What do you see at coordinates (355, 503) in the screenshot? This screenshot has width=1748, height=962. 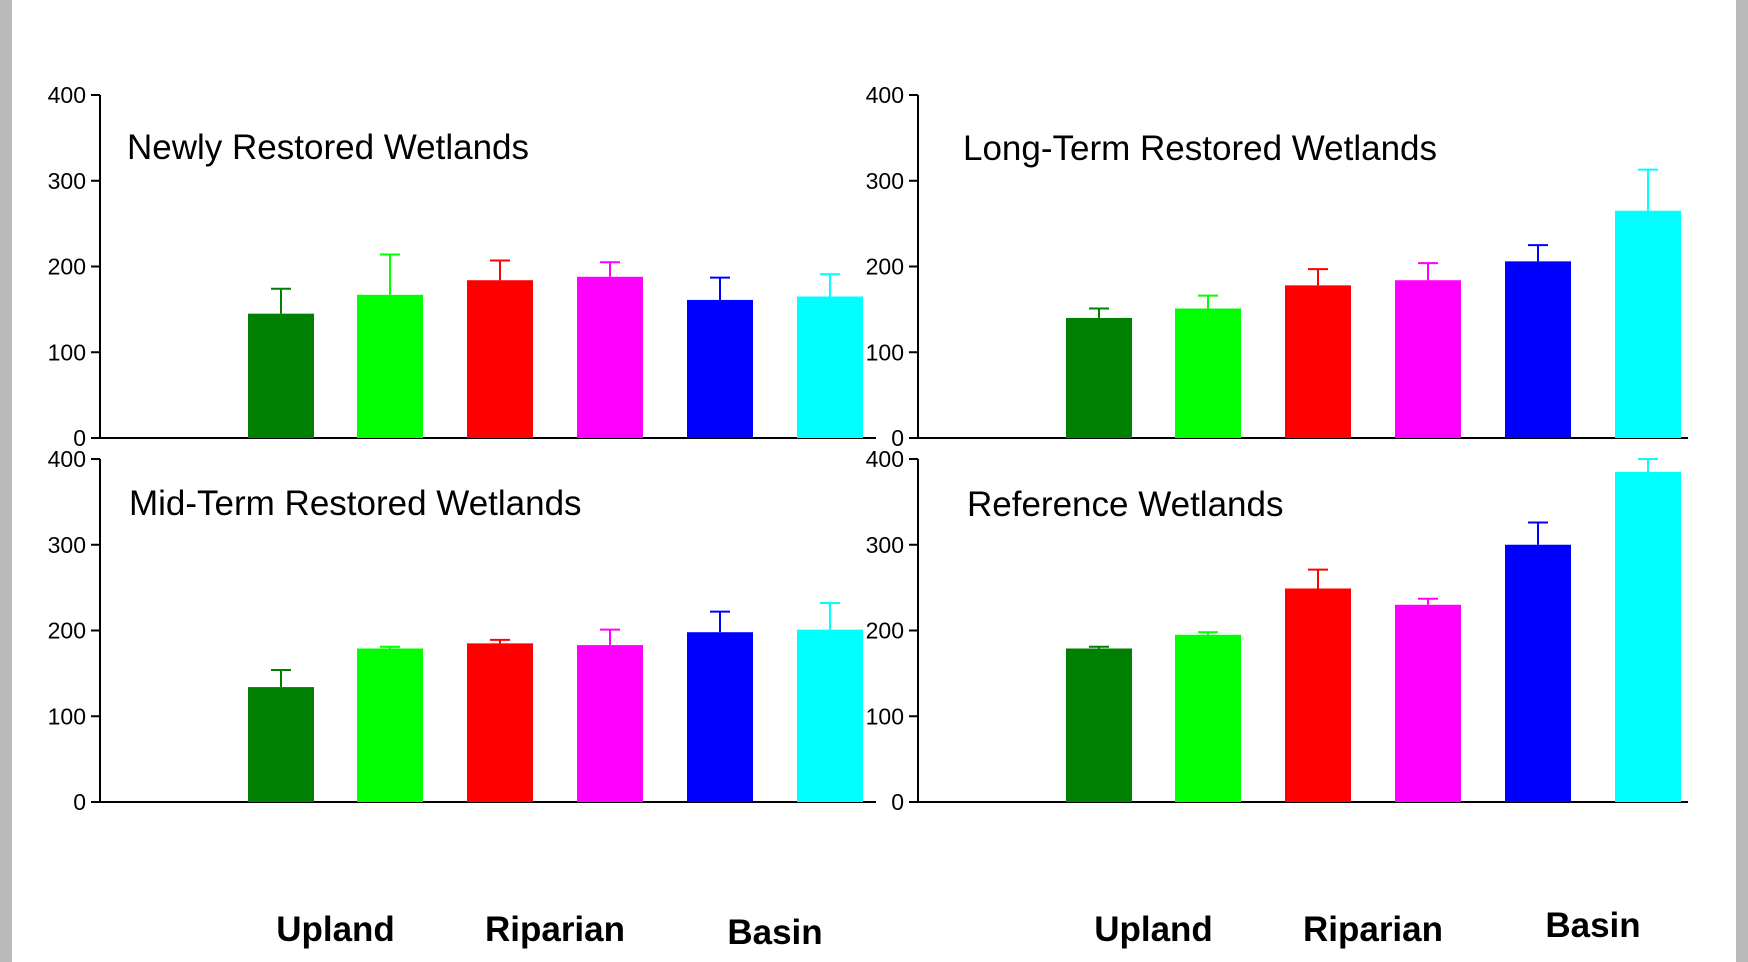 I see `panel-title: Mid-Term Restored Wetlands` at bounding box center [355, 503].